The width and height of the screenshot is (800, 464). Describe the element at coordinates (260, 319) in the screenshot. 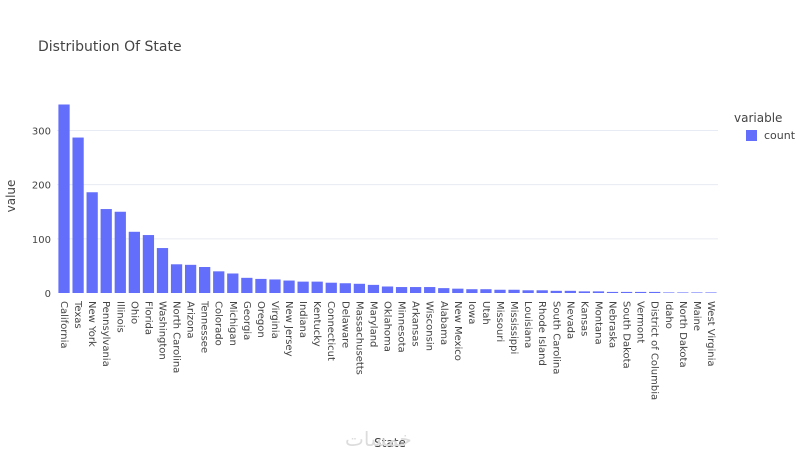

I see `x-tick-label: Oregon` at that location.